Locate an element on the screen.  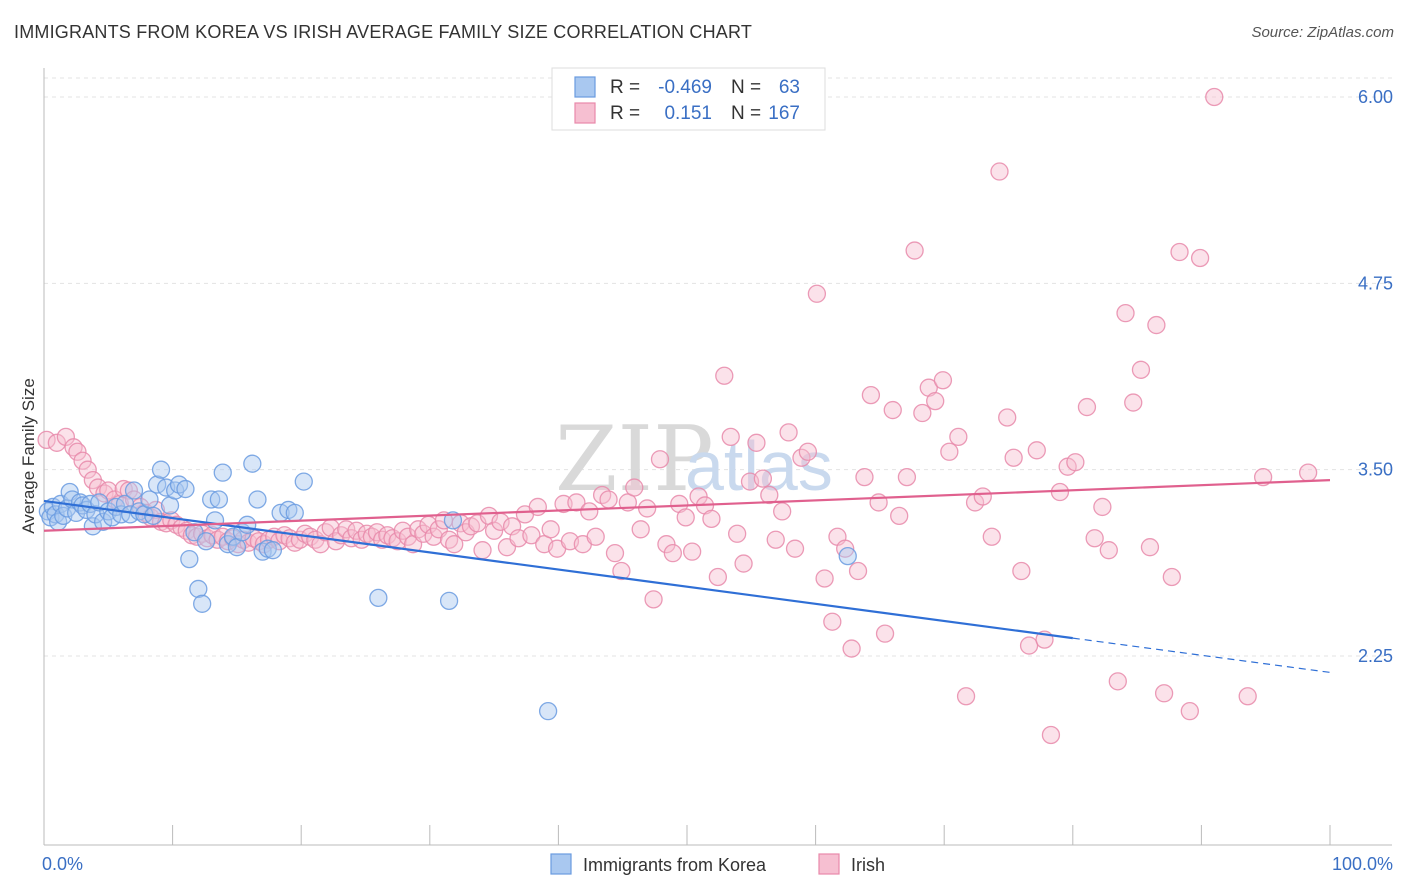
legend-swatch-korea is located at coordinates (585, 87).